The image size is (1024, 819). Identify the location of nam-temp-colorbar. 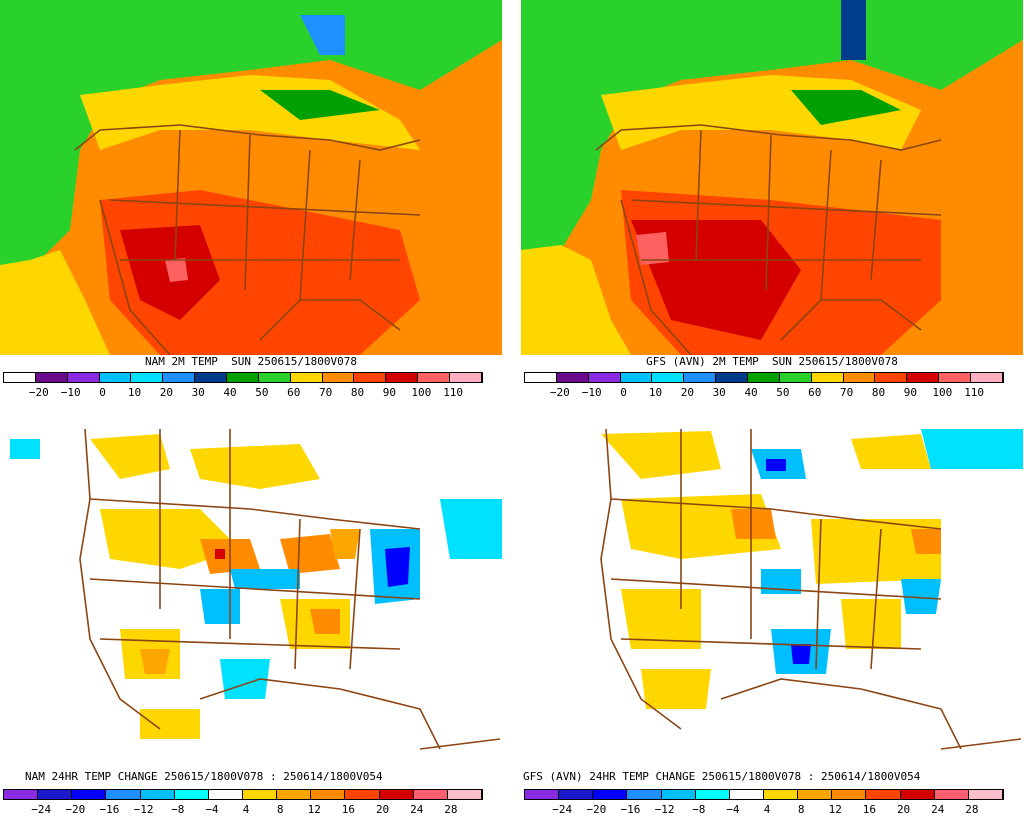
(243, 377).